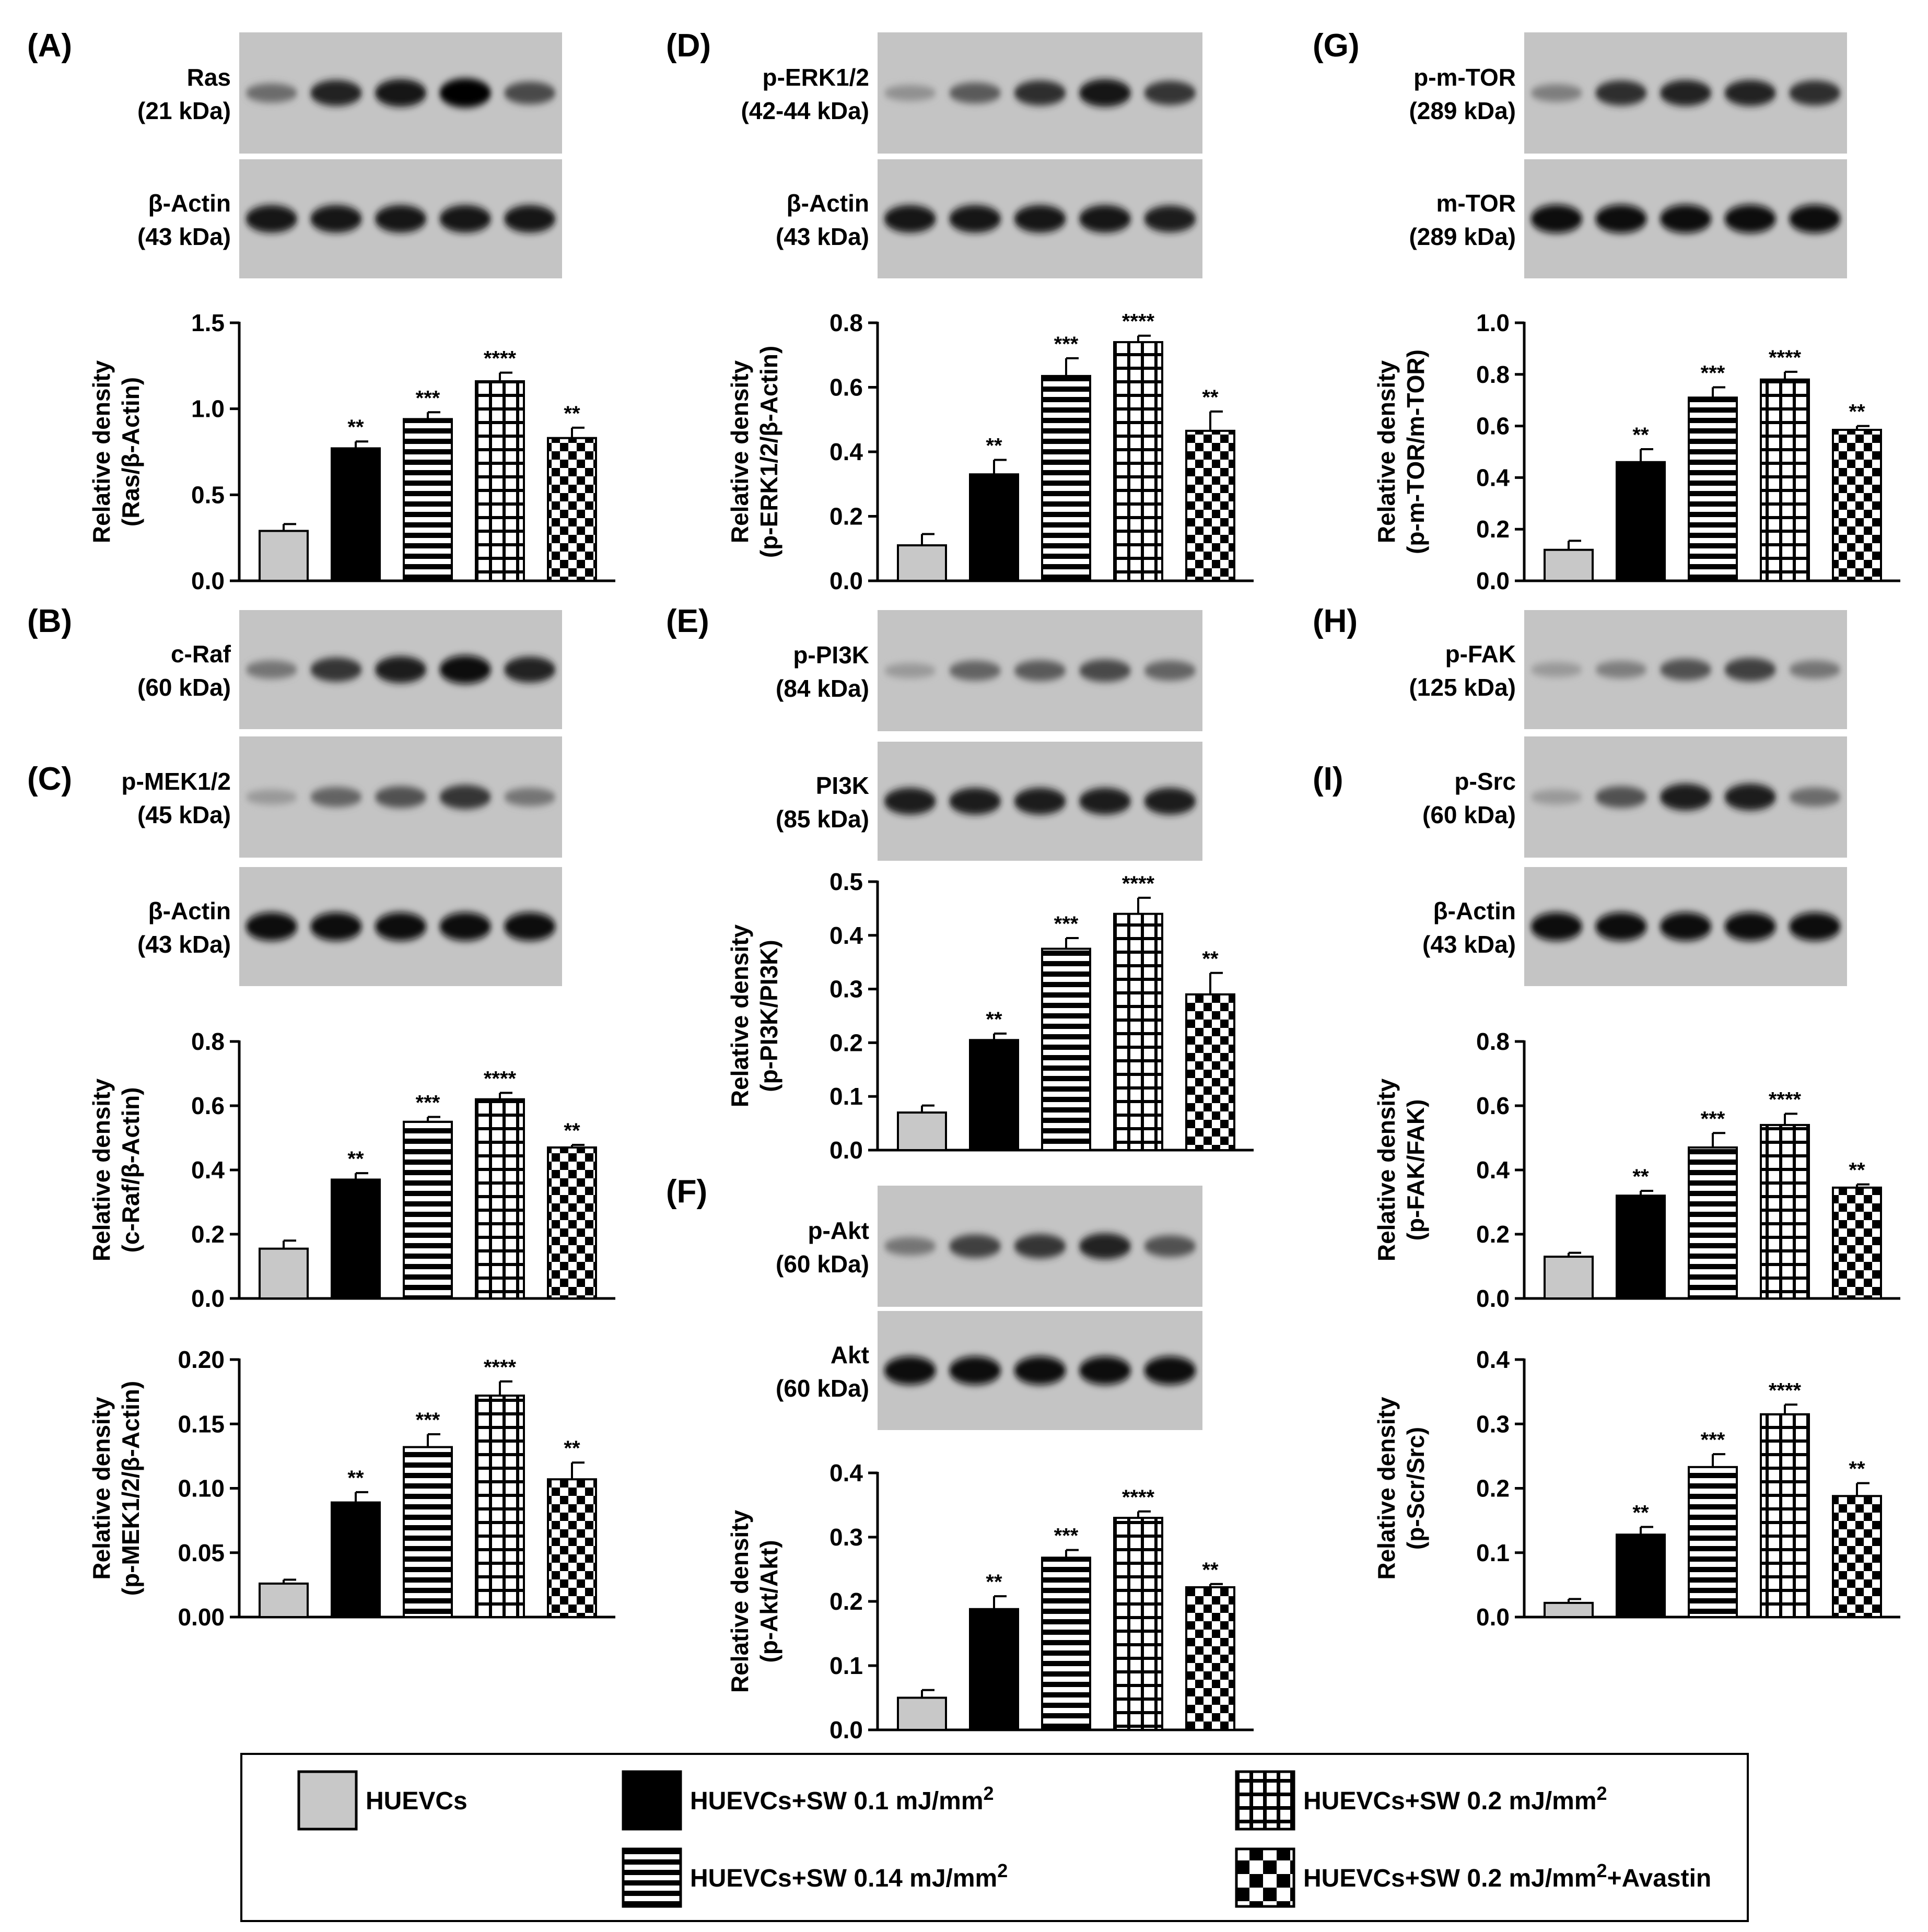 The image size is (1928, 1932). I want to click on blot-actin_a: β-Actin (43 kDa), so click(350, 218).